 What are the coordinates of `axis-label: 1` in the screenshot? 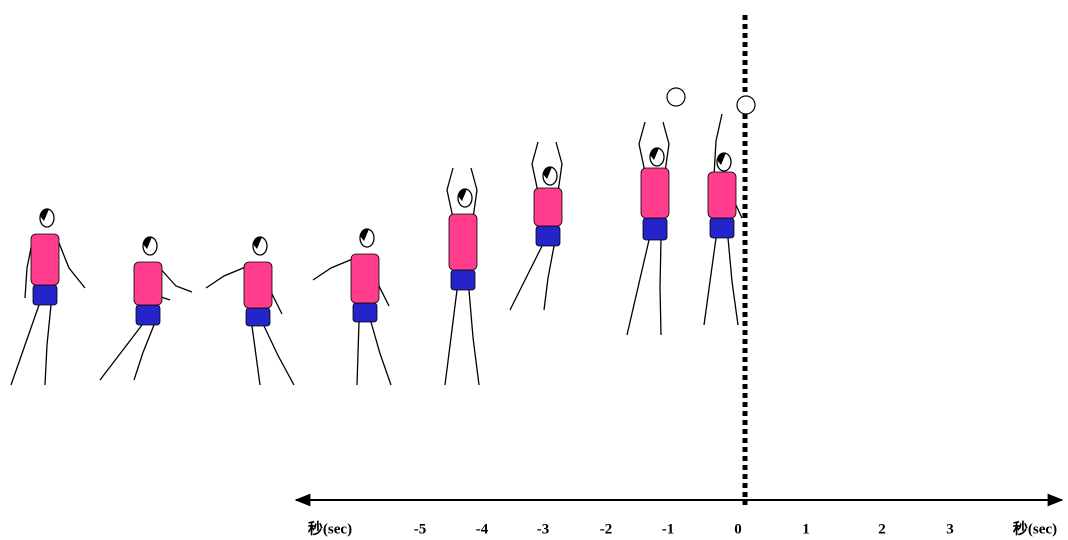 It's located at (806, 529).